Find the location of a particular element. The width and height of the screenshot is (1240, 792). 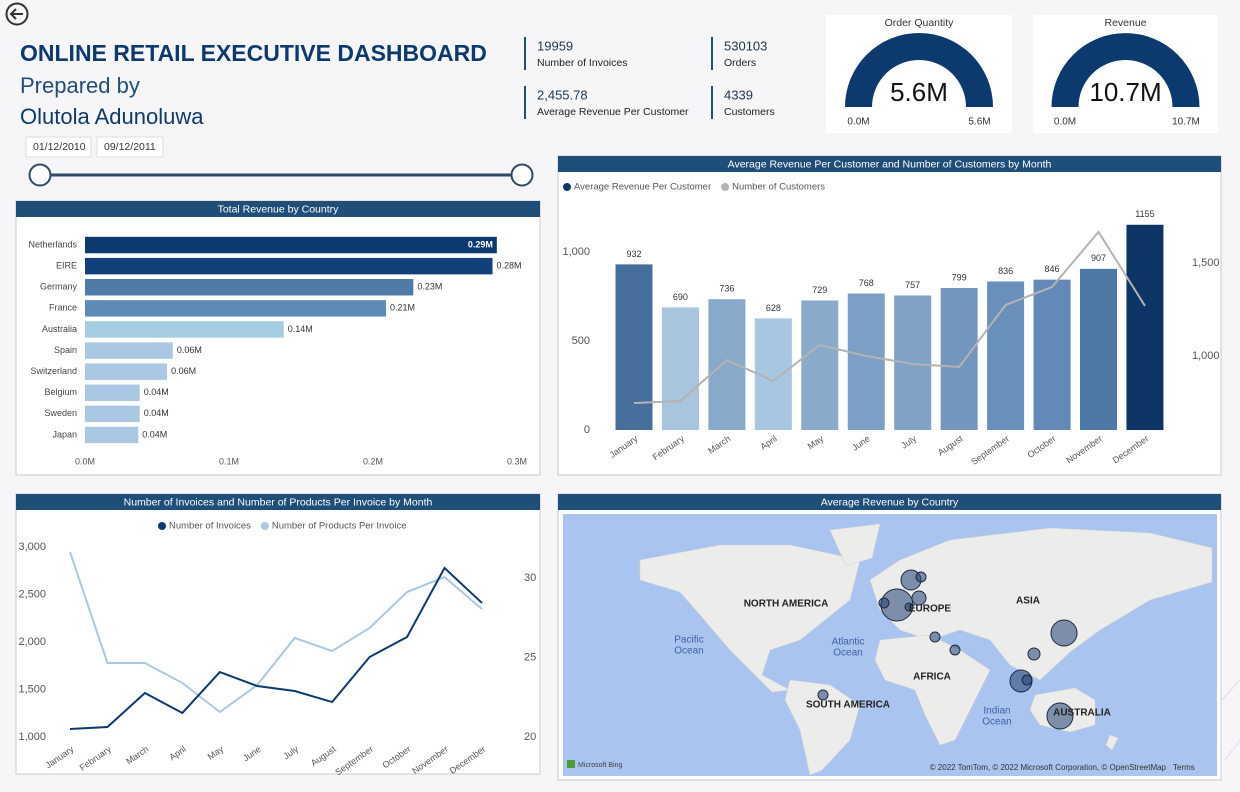

background-decoration is located at coordinates (1230, 720).